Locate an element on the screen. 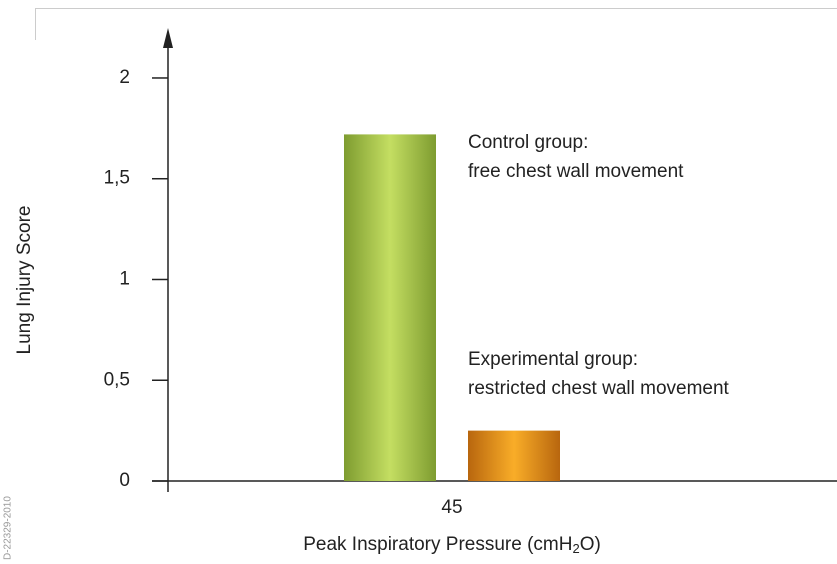 The image size is (837, 564). y-tick-label: 1 is located at coordinates (124, 279).